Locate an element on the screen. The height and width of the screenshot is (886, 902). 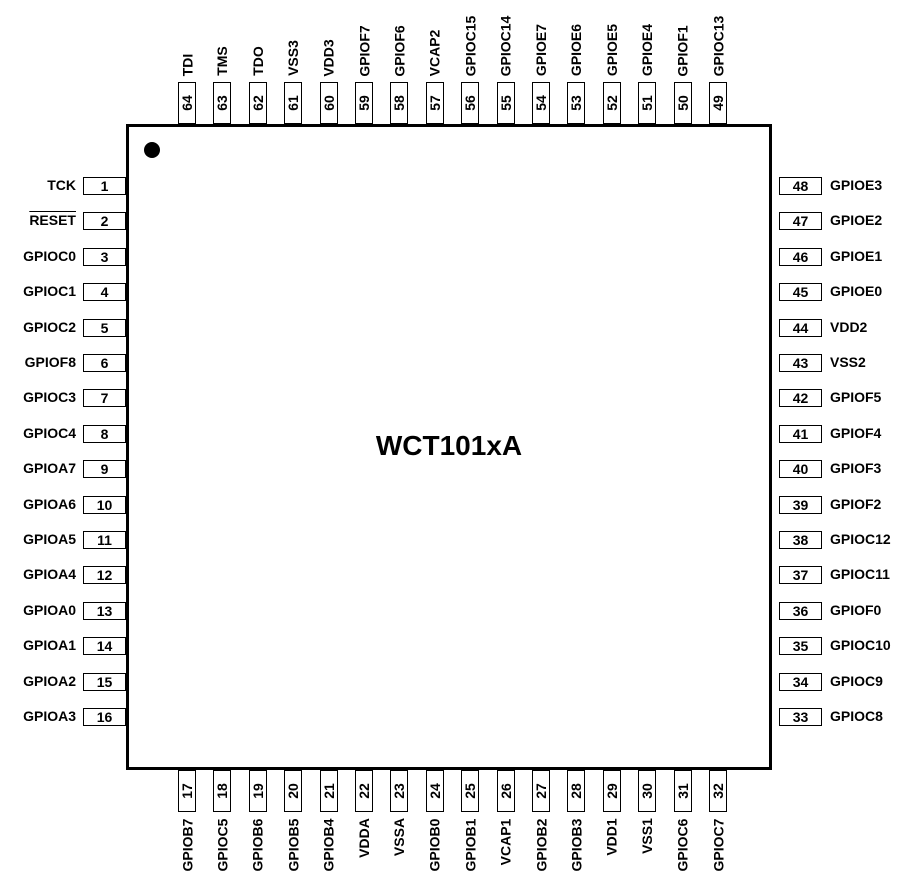
pin-label: GPIOC9 is located at coordinates (856, 680).